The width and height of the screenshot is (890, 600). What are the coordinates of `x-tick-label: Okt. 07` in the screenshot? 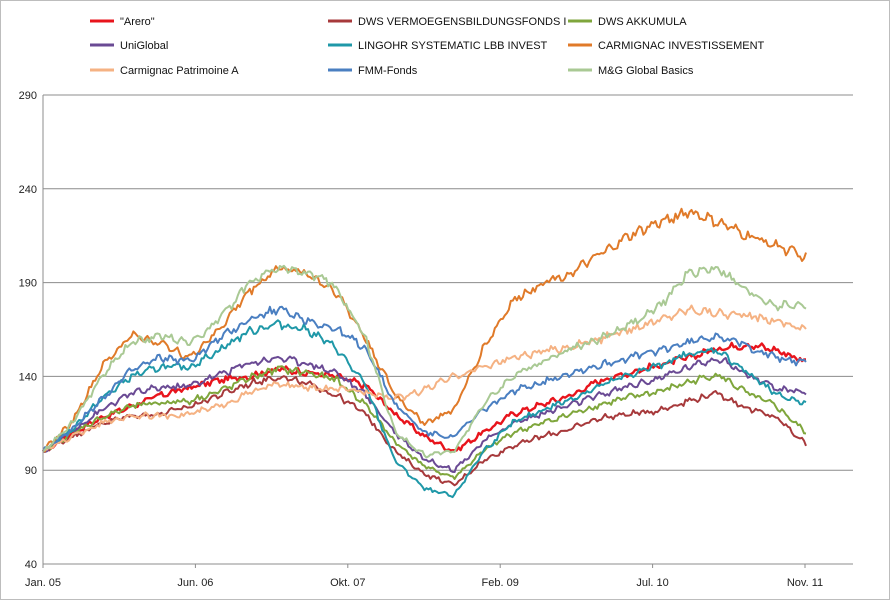 It's located at (347, 583).